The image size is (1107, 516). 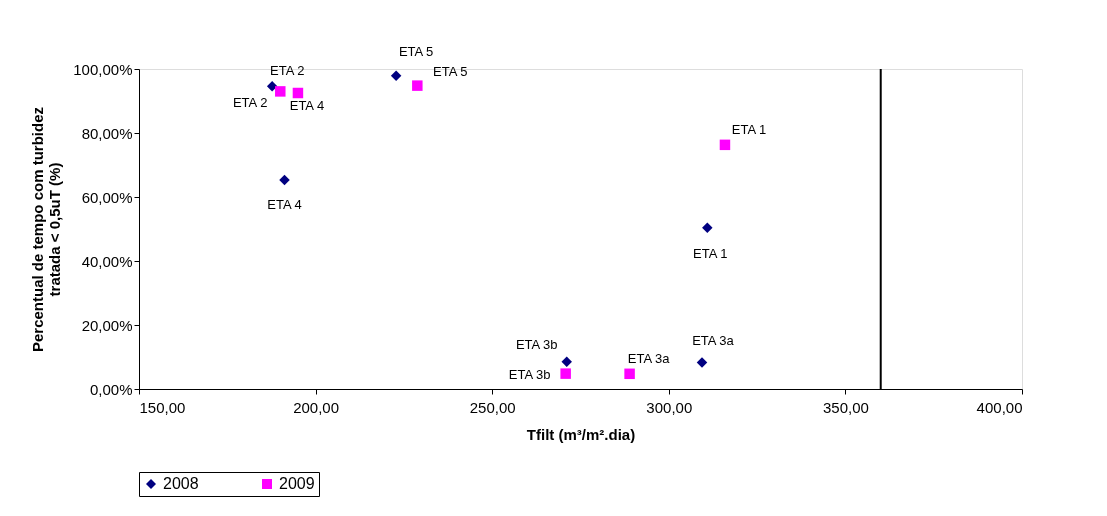 What do you see at coordinates (107, 133) in the screenshot?
I see `y-tick-label: 80,00%` at bounding box center [107, 133].